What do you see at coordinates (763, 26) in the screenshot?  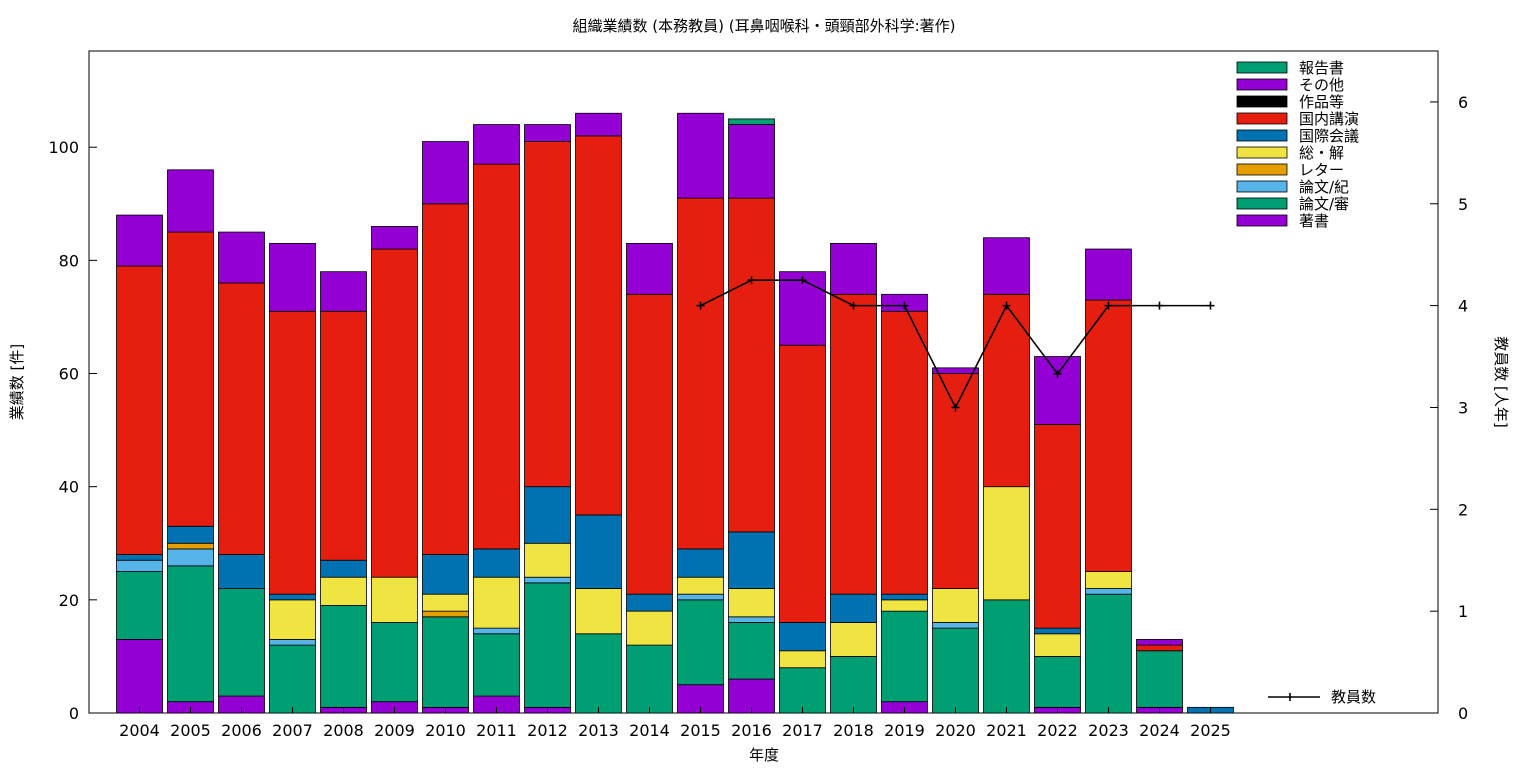 I see `chart-title: 組織業績数 (本務教員) (耳鼻咽喉科・頭頸部外科学:著作)` at bounding box center [763, 26].